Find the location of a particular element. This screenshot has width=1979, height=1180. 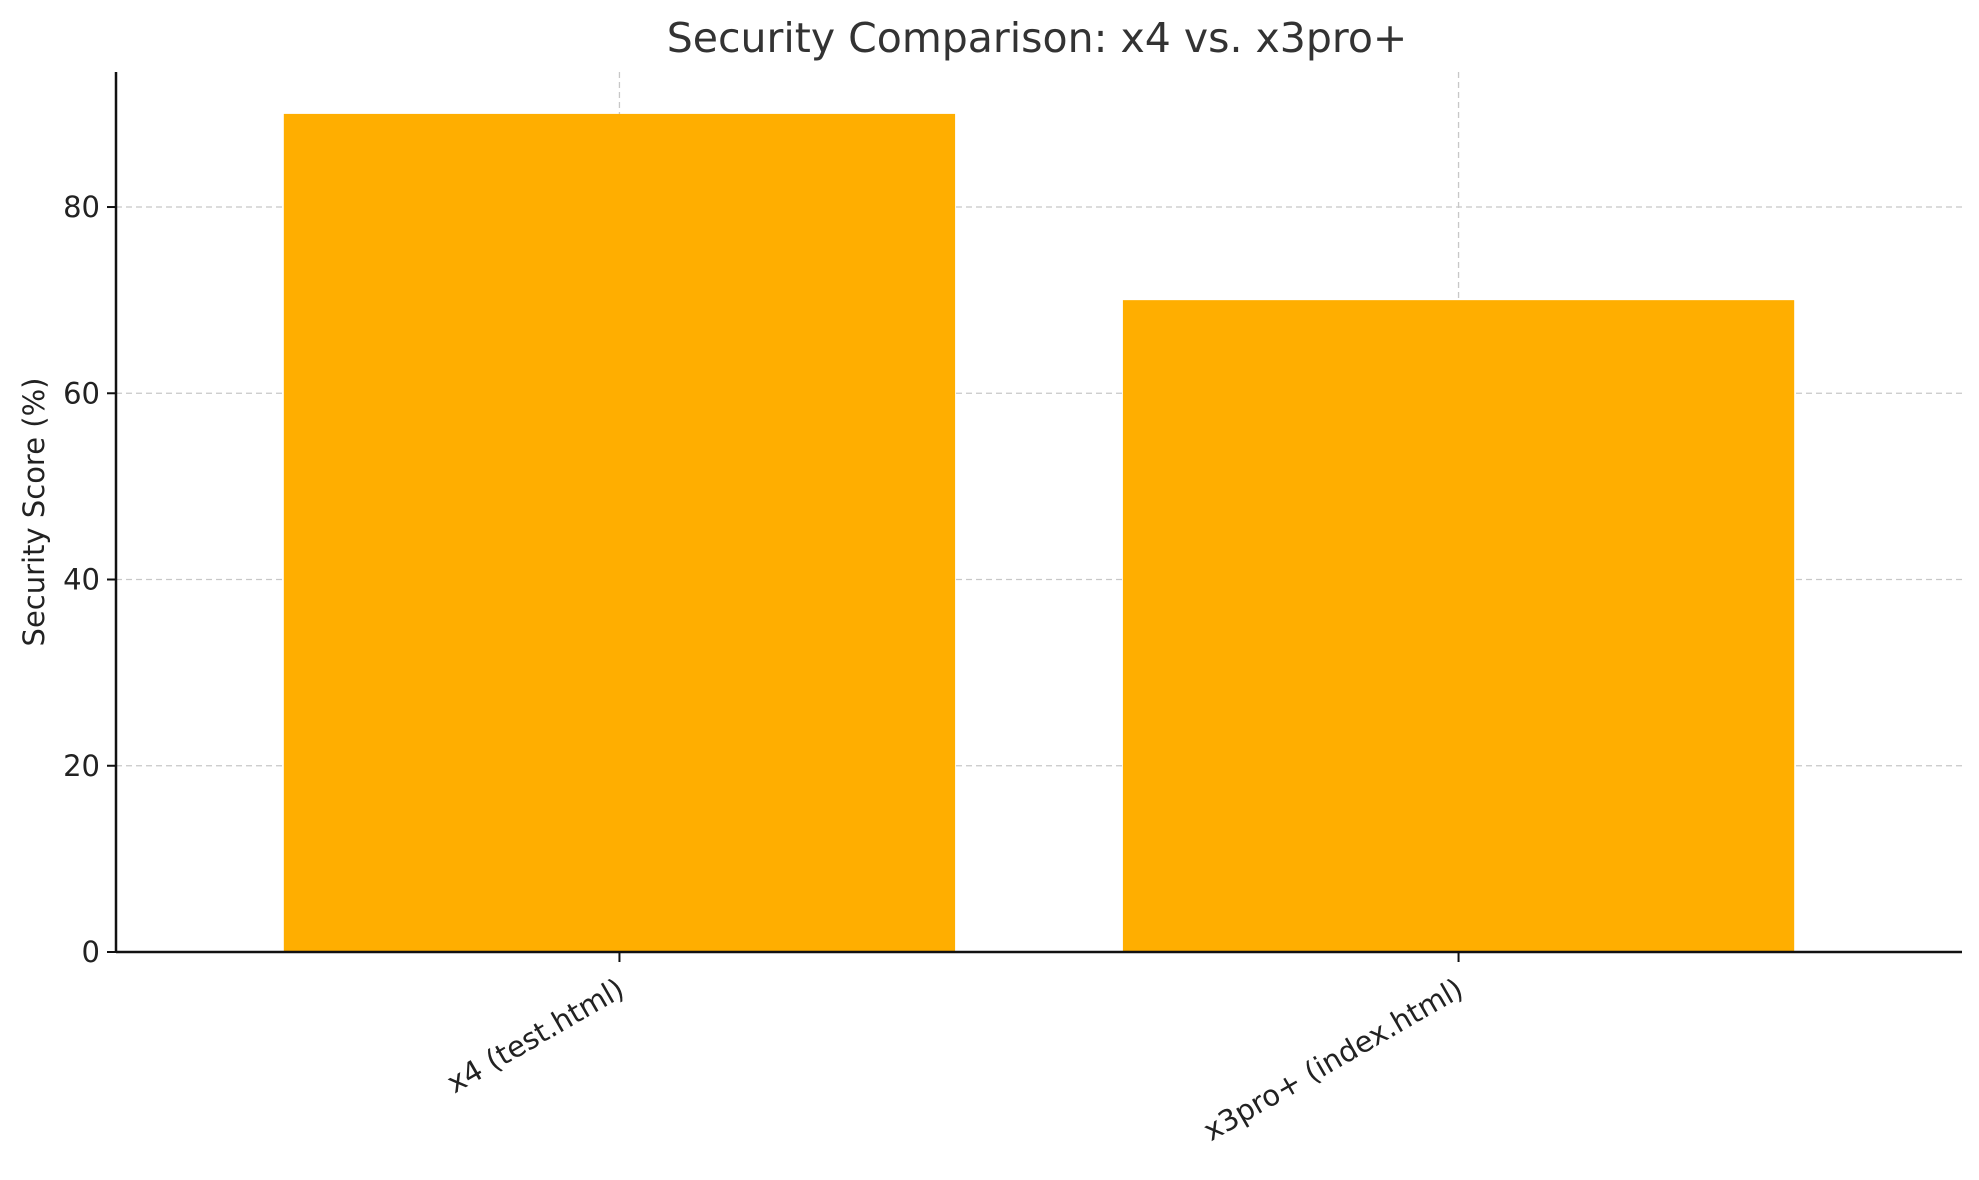

y-axis-label: Security Score (%) is located at coordinates (34, 512).